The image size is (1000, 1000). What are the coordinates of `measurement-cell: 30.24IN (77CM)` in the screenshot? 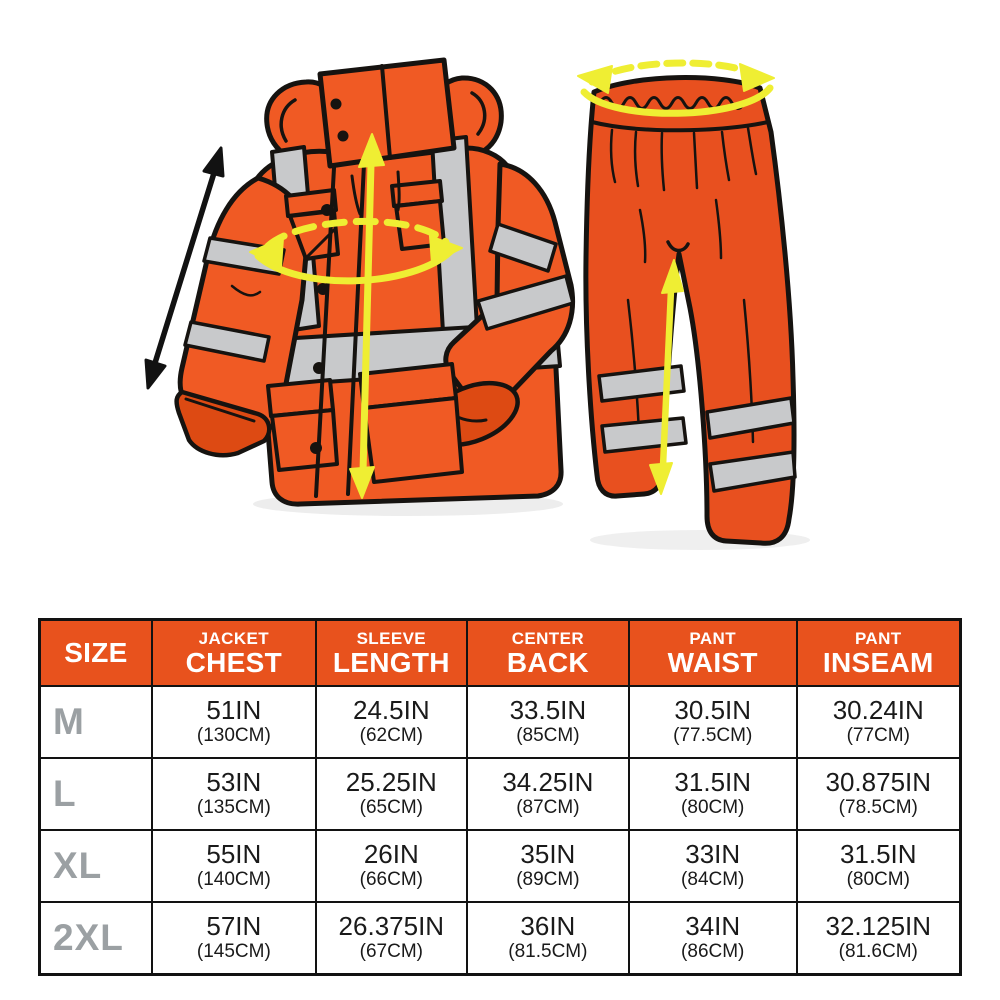 It's located at (878, 722).